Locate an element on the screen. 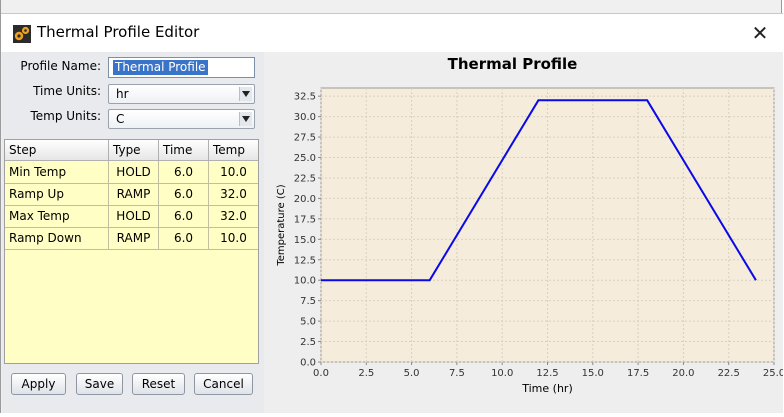 Image resolution: width=784 pixels, height=417 pixels. y-tick-label: 12.5 is located at coordinates (305, 260).